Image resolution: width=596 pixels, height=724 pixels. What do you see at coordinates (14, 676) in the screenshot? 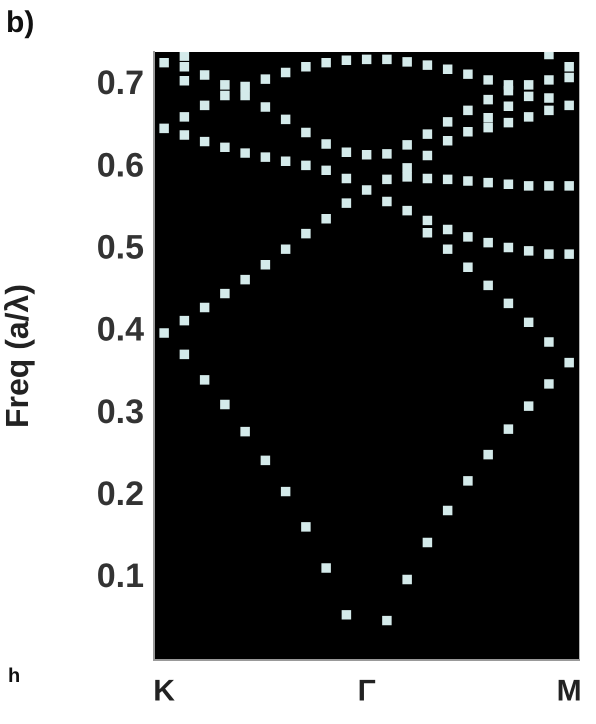
I see `text: h` at bounding box center [14, 676].